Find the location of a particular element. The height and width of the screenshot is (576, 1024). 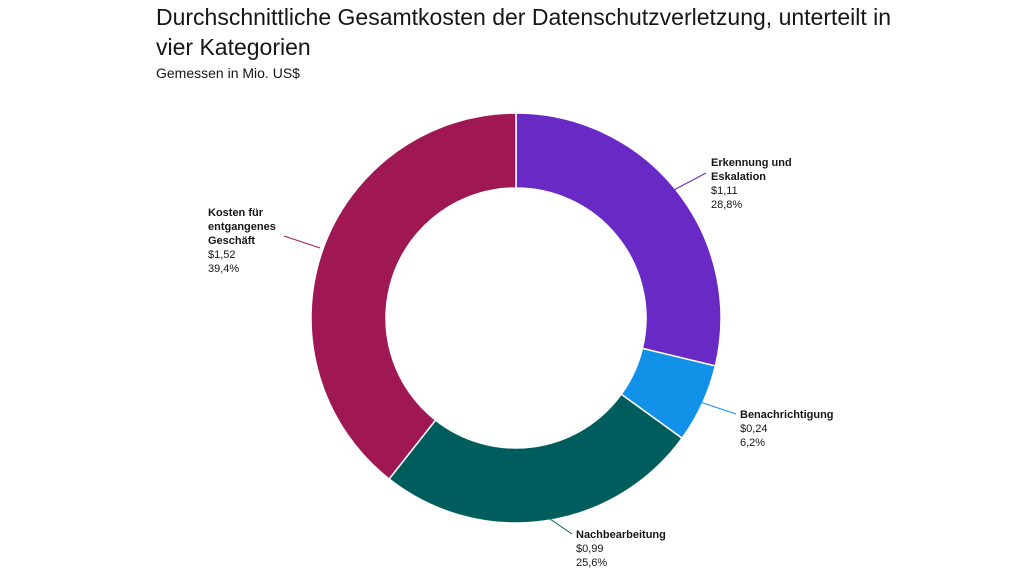

slice-label-name: Nachbearbeitung is located at coordinates (621, 535).